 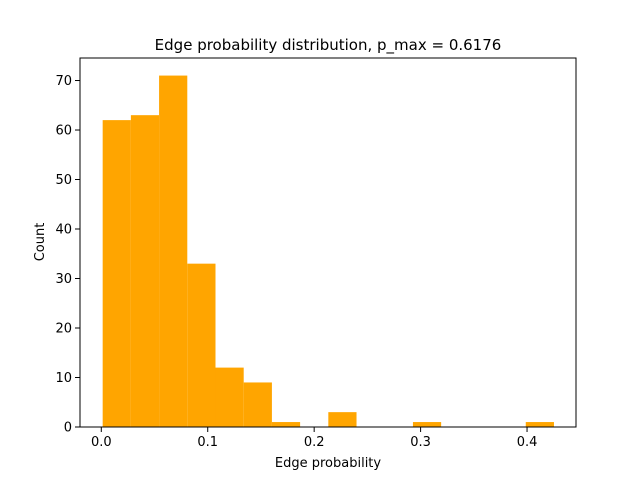 I want to click on x-tick-label: 0.1, so click(x=207, y=442).